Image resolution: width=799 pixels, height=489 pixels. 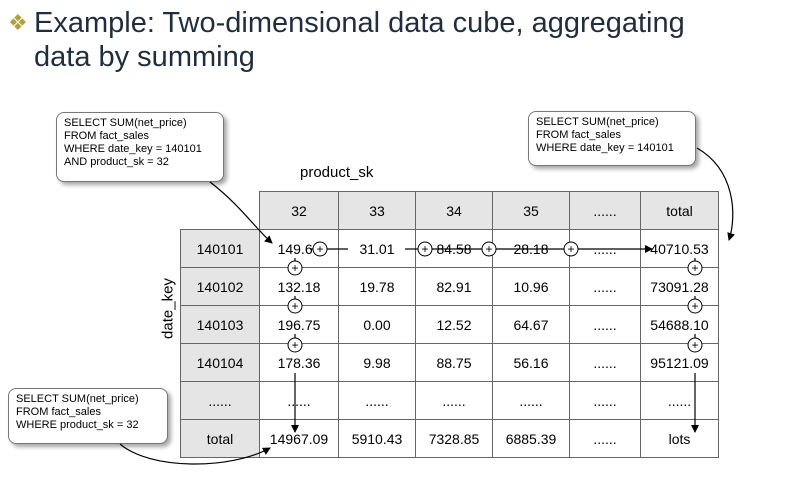 What do you see at coordinates (679, 210) in the screenshot?
I see `column-header: total` at bounding box center [679, 210].